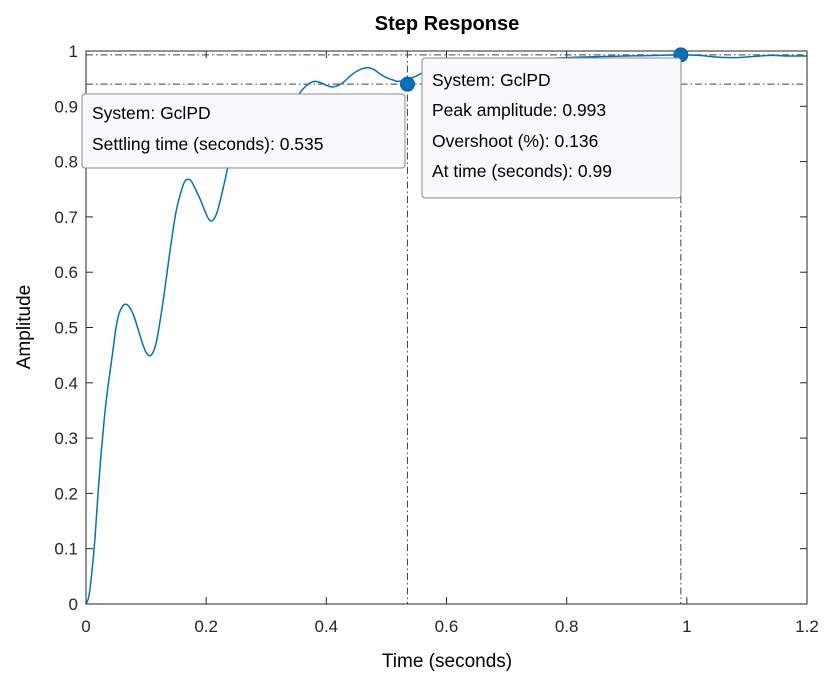 The height and width of the screenshot is (673, 826). I want to click on chart-title: Step Response, so click(447, 24).